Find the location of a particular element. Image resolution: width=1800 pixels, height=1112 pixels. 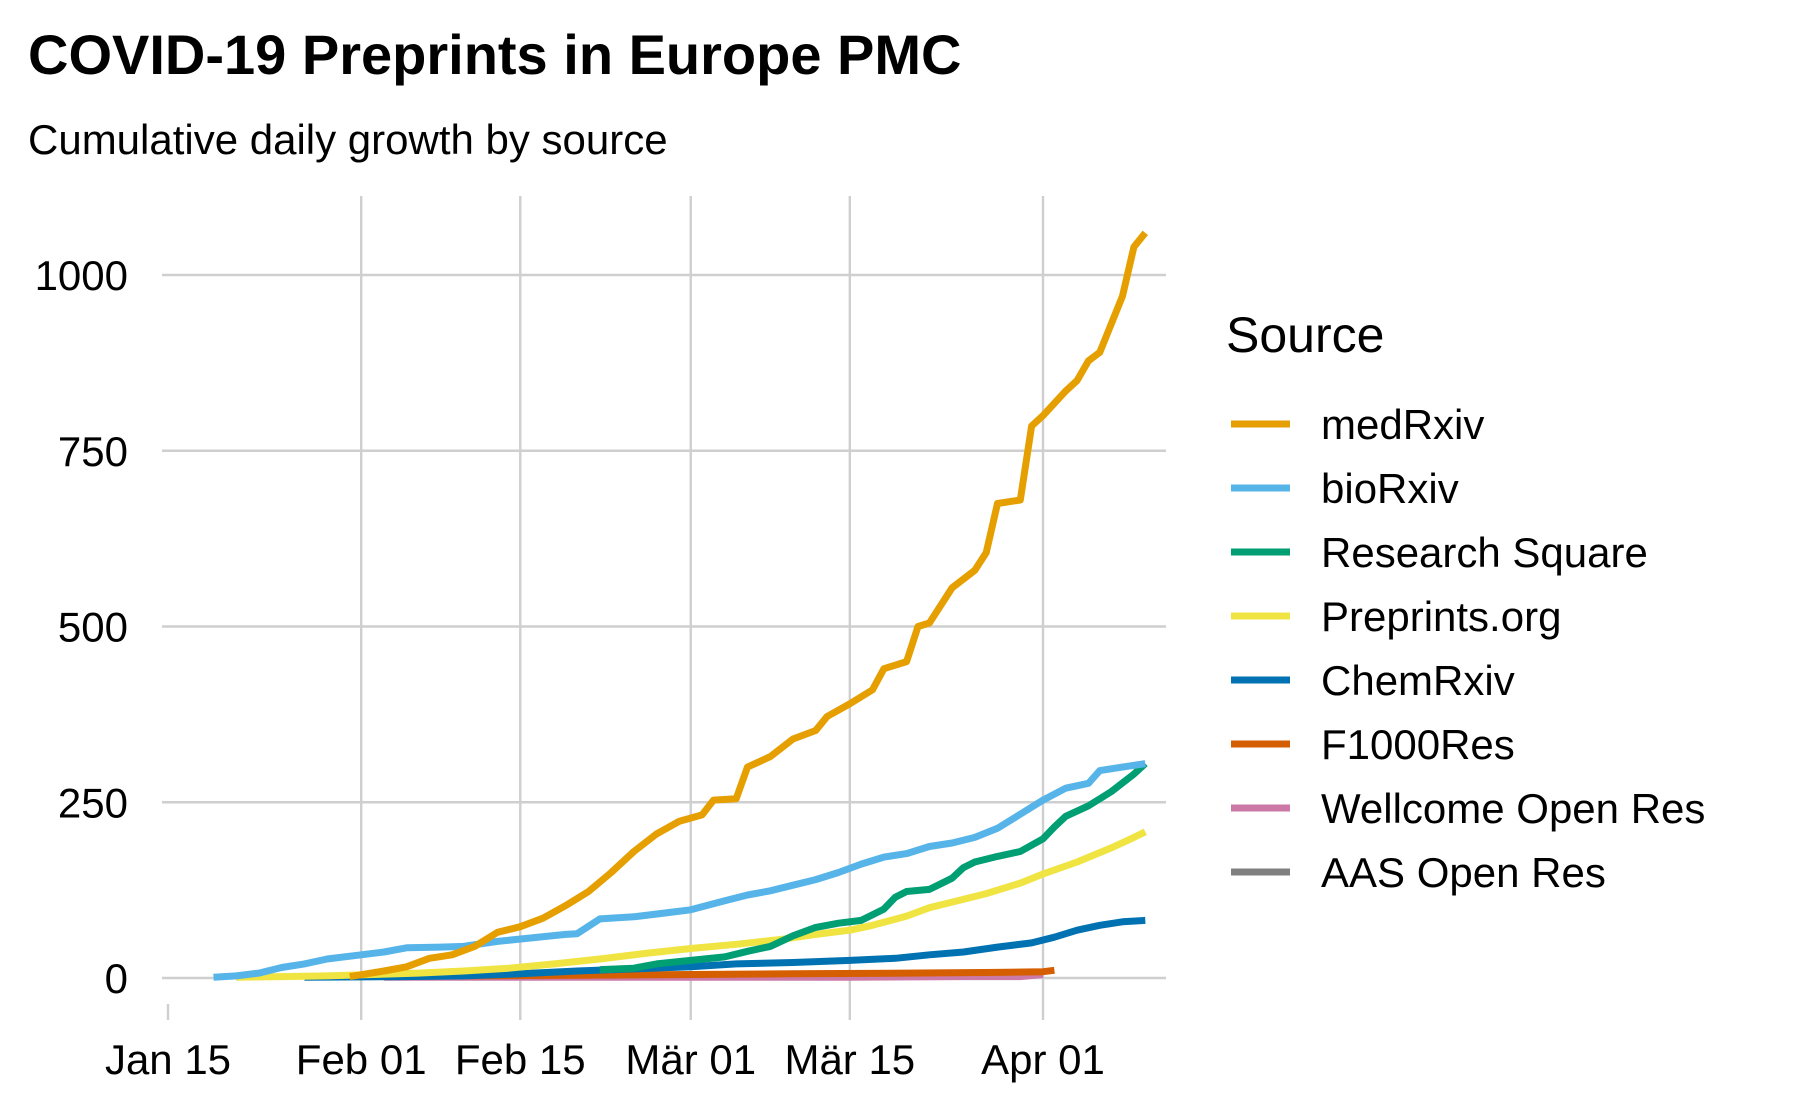

x-tick-label: Apr 01 is located at coordinates (1043, 1059).